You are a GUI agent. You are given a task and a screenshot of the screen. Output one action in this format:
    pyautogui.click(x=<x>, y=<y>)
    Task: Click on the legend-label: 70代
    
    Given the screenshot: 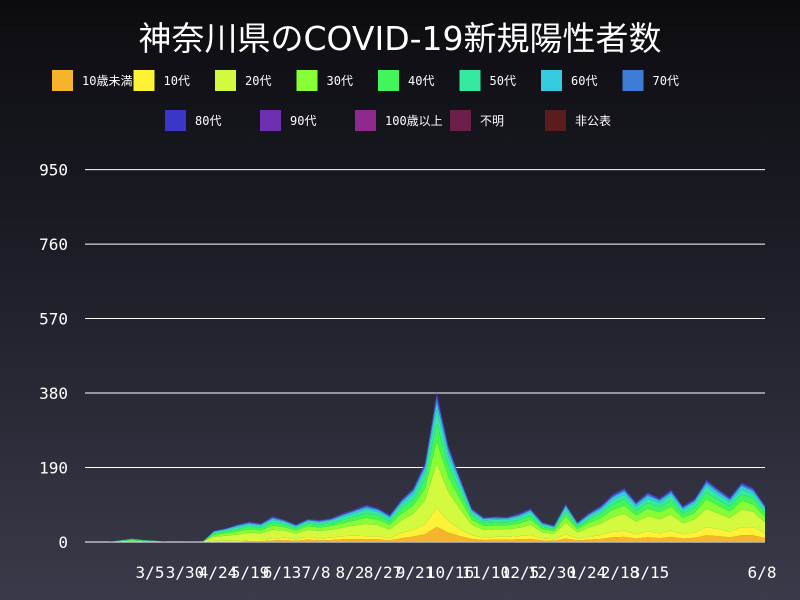 What is the action you would take?
    pyautogui.click(x=666, y=81)
    